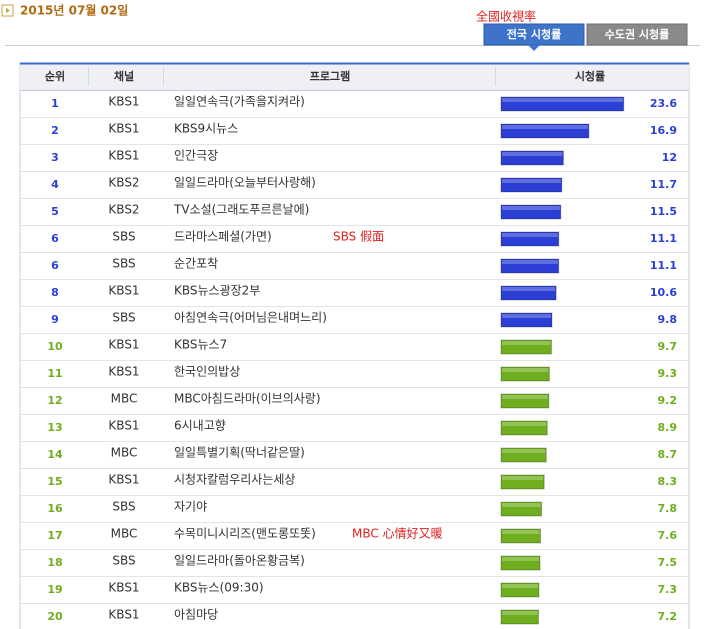 Image resolution: width=705 pixels, height=629 pixels. I want to click on program: MBC아침드라마(이브의사랑), so click(247, 399).